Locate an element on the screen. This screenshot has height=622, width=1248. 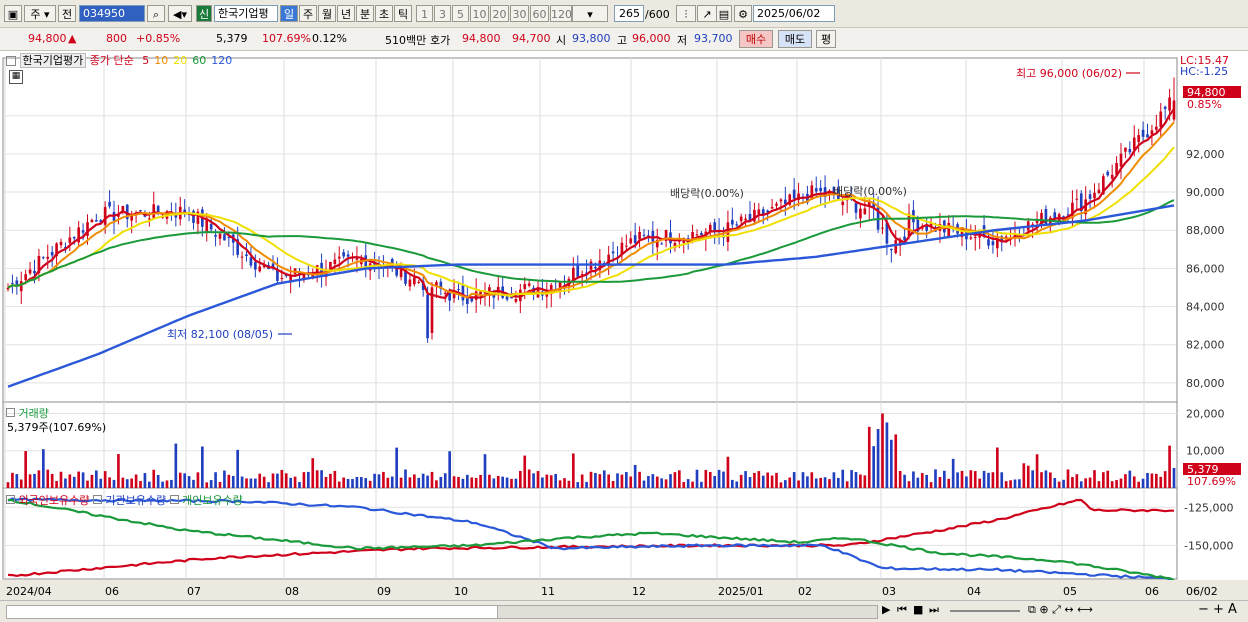
period-button-2: 월 is located at coordinates (327, 13).